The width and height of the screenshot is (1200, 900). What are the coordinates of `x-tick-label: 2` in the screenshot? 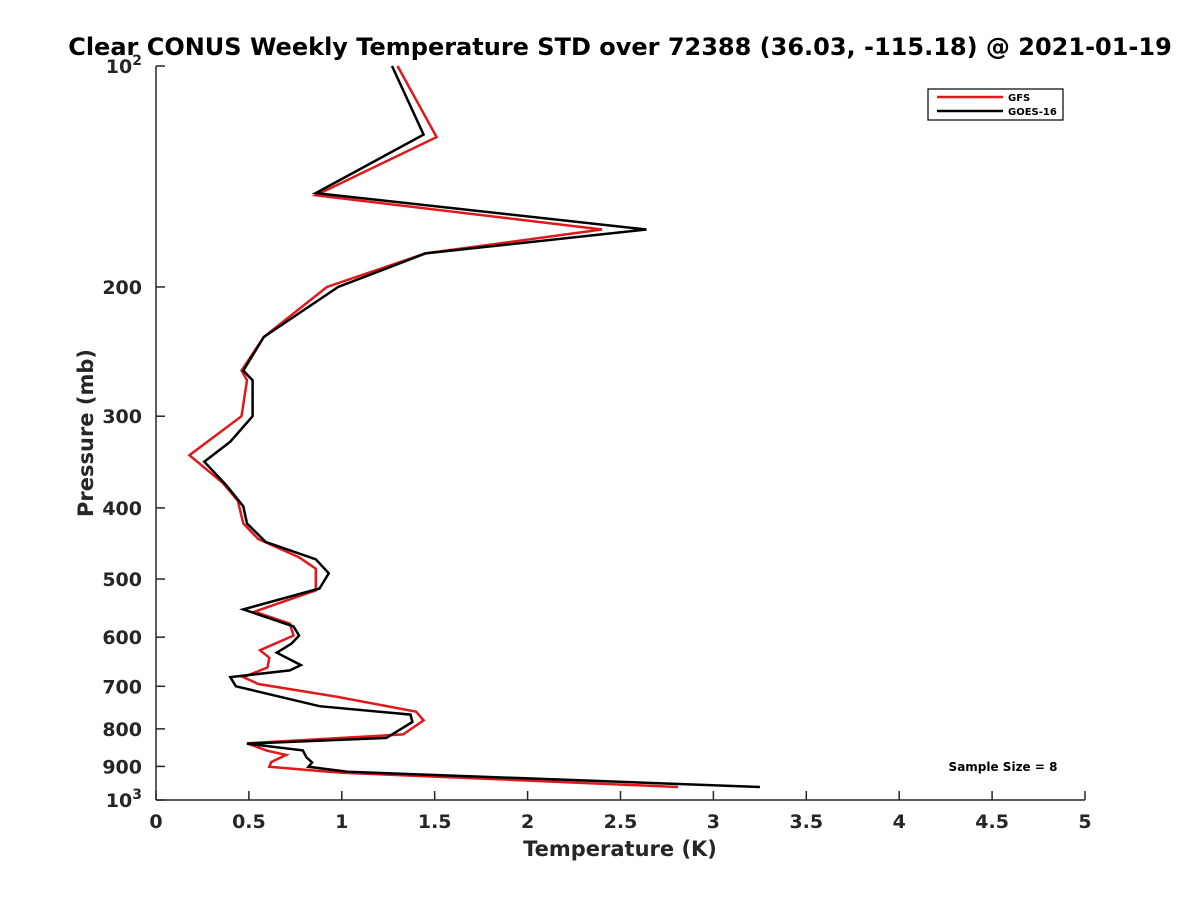 It's located at (527, 822).